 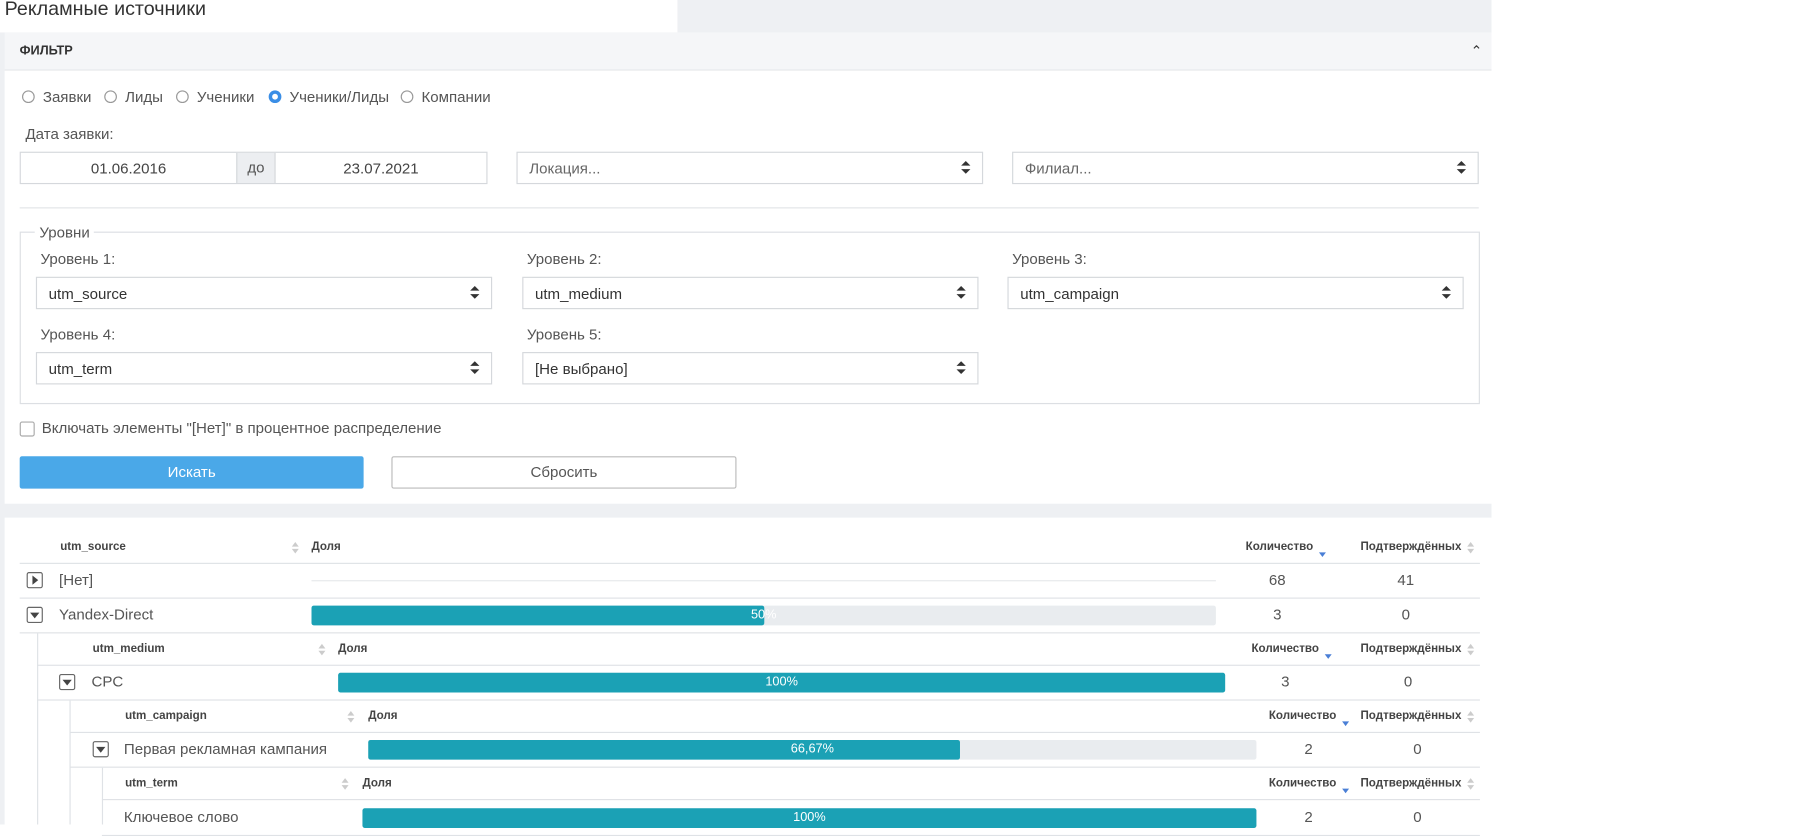 I want to click on search-button: Искать, so click(x=191, y=472).